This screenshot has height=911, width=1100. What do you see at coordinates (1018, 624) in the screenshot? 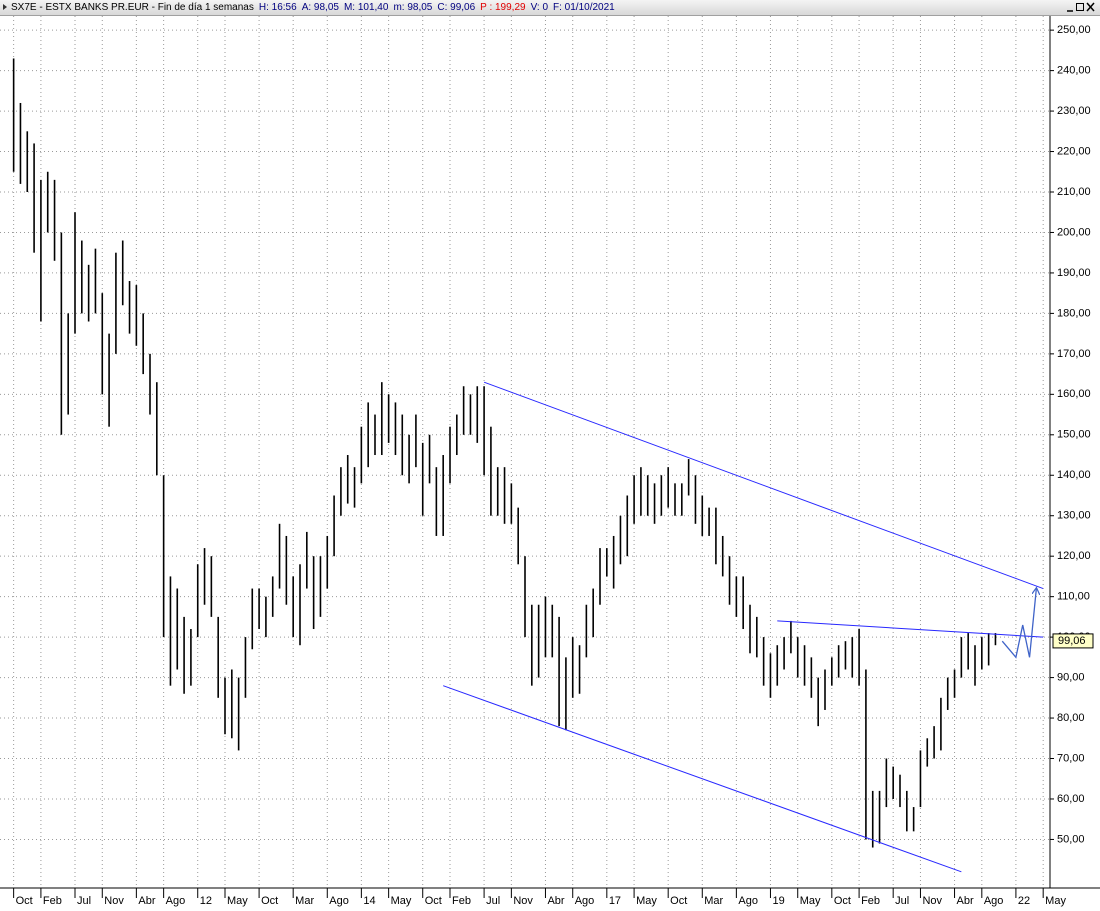
I see `projection-arrow` at bounding box center [1018, 624].